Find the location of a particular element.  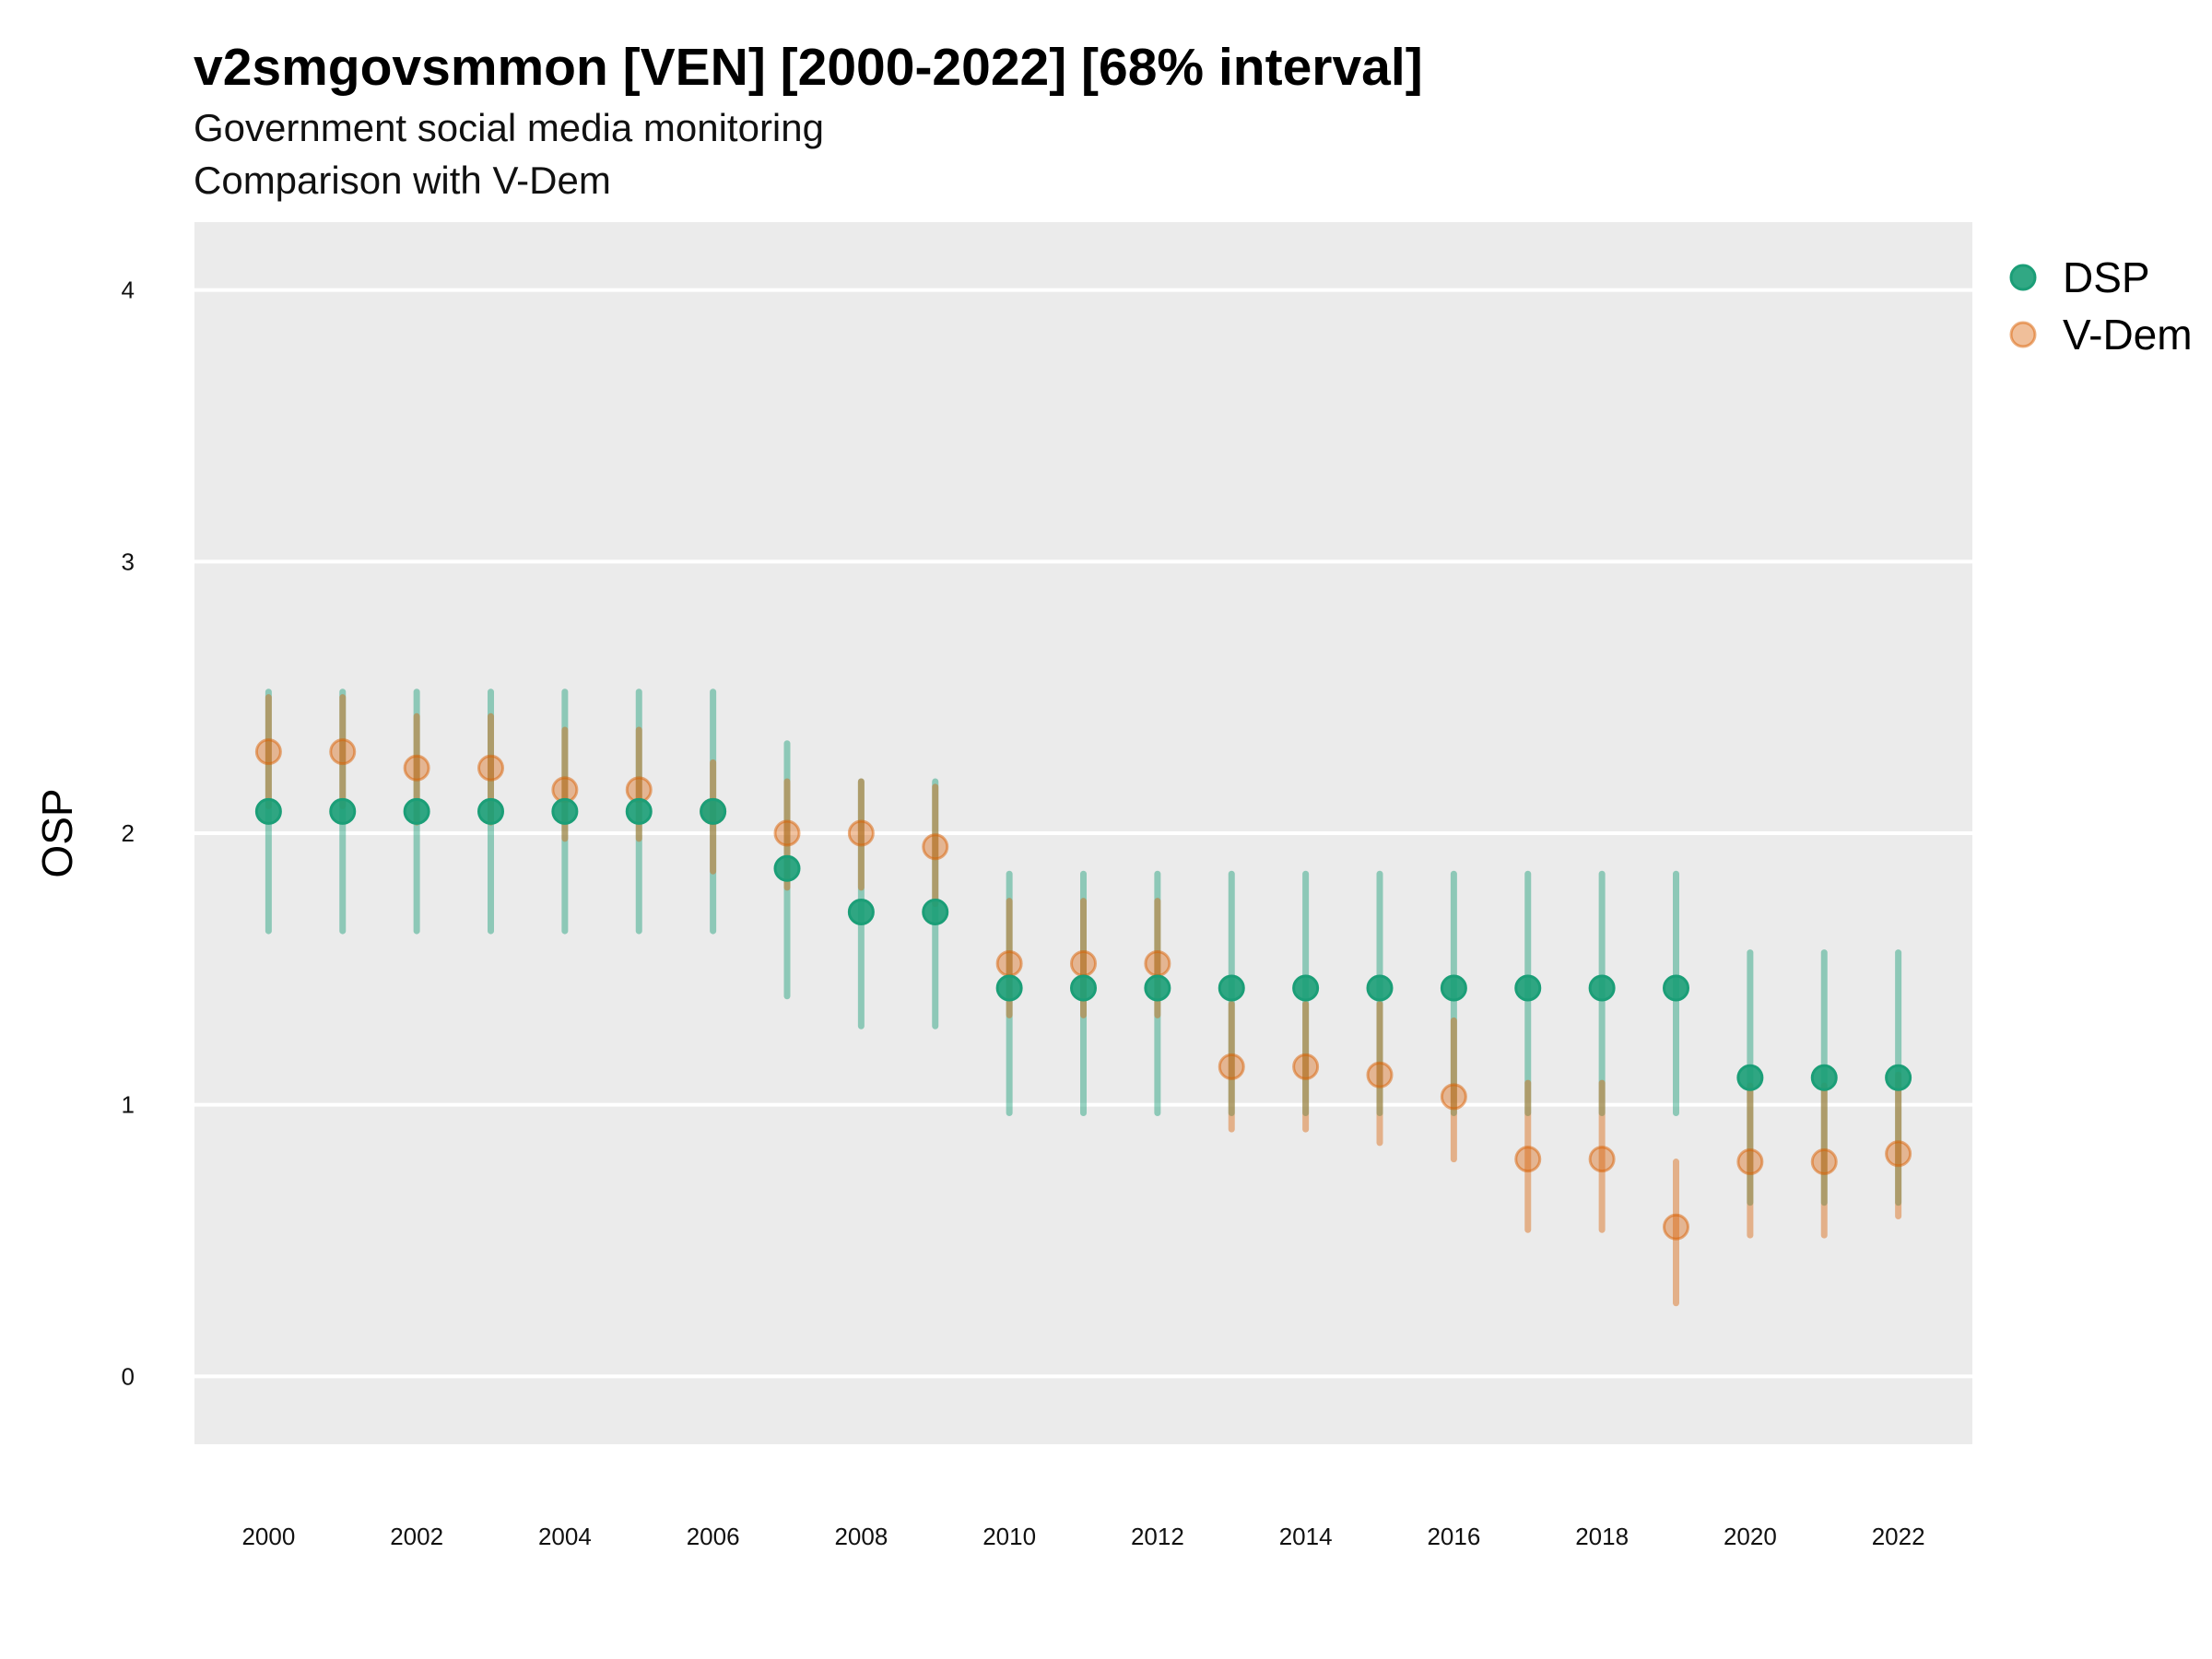

dsp-point-2015 is located at coordinates (1380, 988).